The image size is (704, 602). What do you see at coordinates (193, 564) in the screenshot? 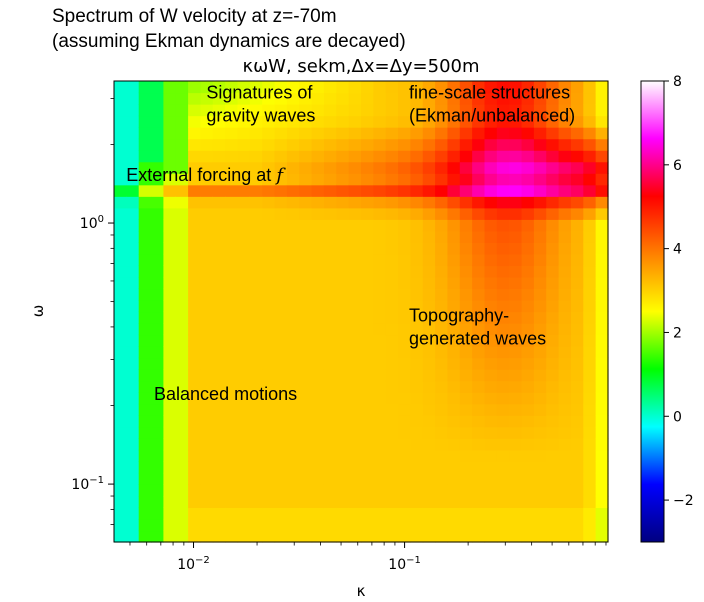
I see `x-tick-label: 10−2` at bounding box center [193, 564].